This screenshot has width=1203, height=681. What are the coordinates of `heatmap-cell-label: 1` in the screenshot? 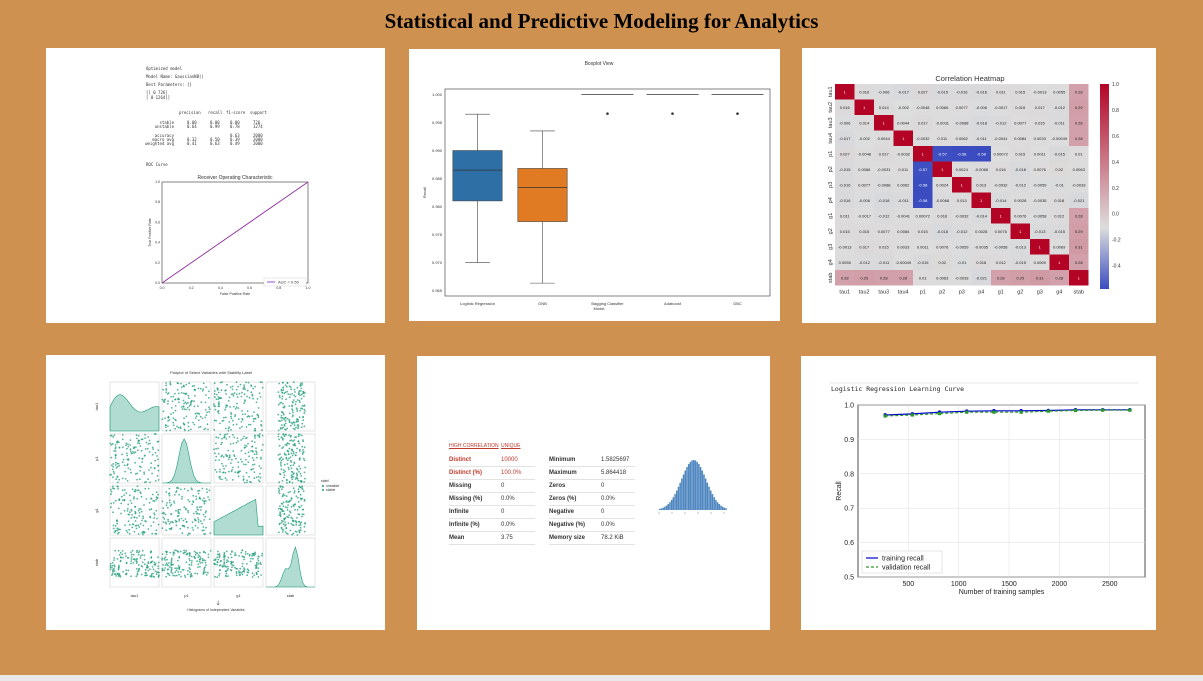 It's located at (962, 184).